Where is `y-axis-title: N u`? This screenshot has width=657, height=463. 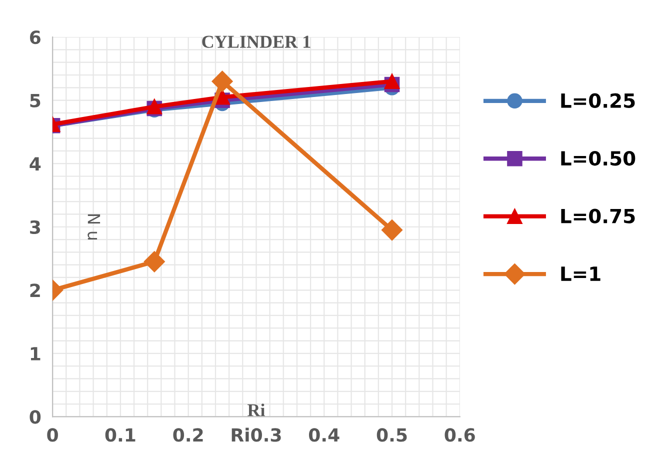
y-axis-title: N u is located at coordinates (94, 227).